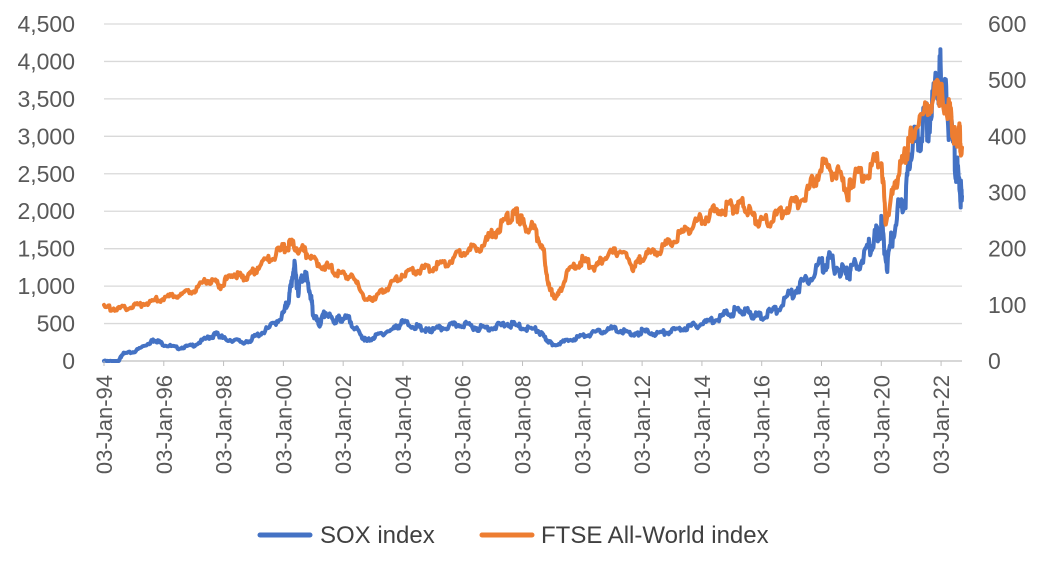  What do you see at coordinates (513, 535) in the screenshot?
I see `legend: SOX index FTSE All-World index` at bounding box center [513, 535].